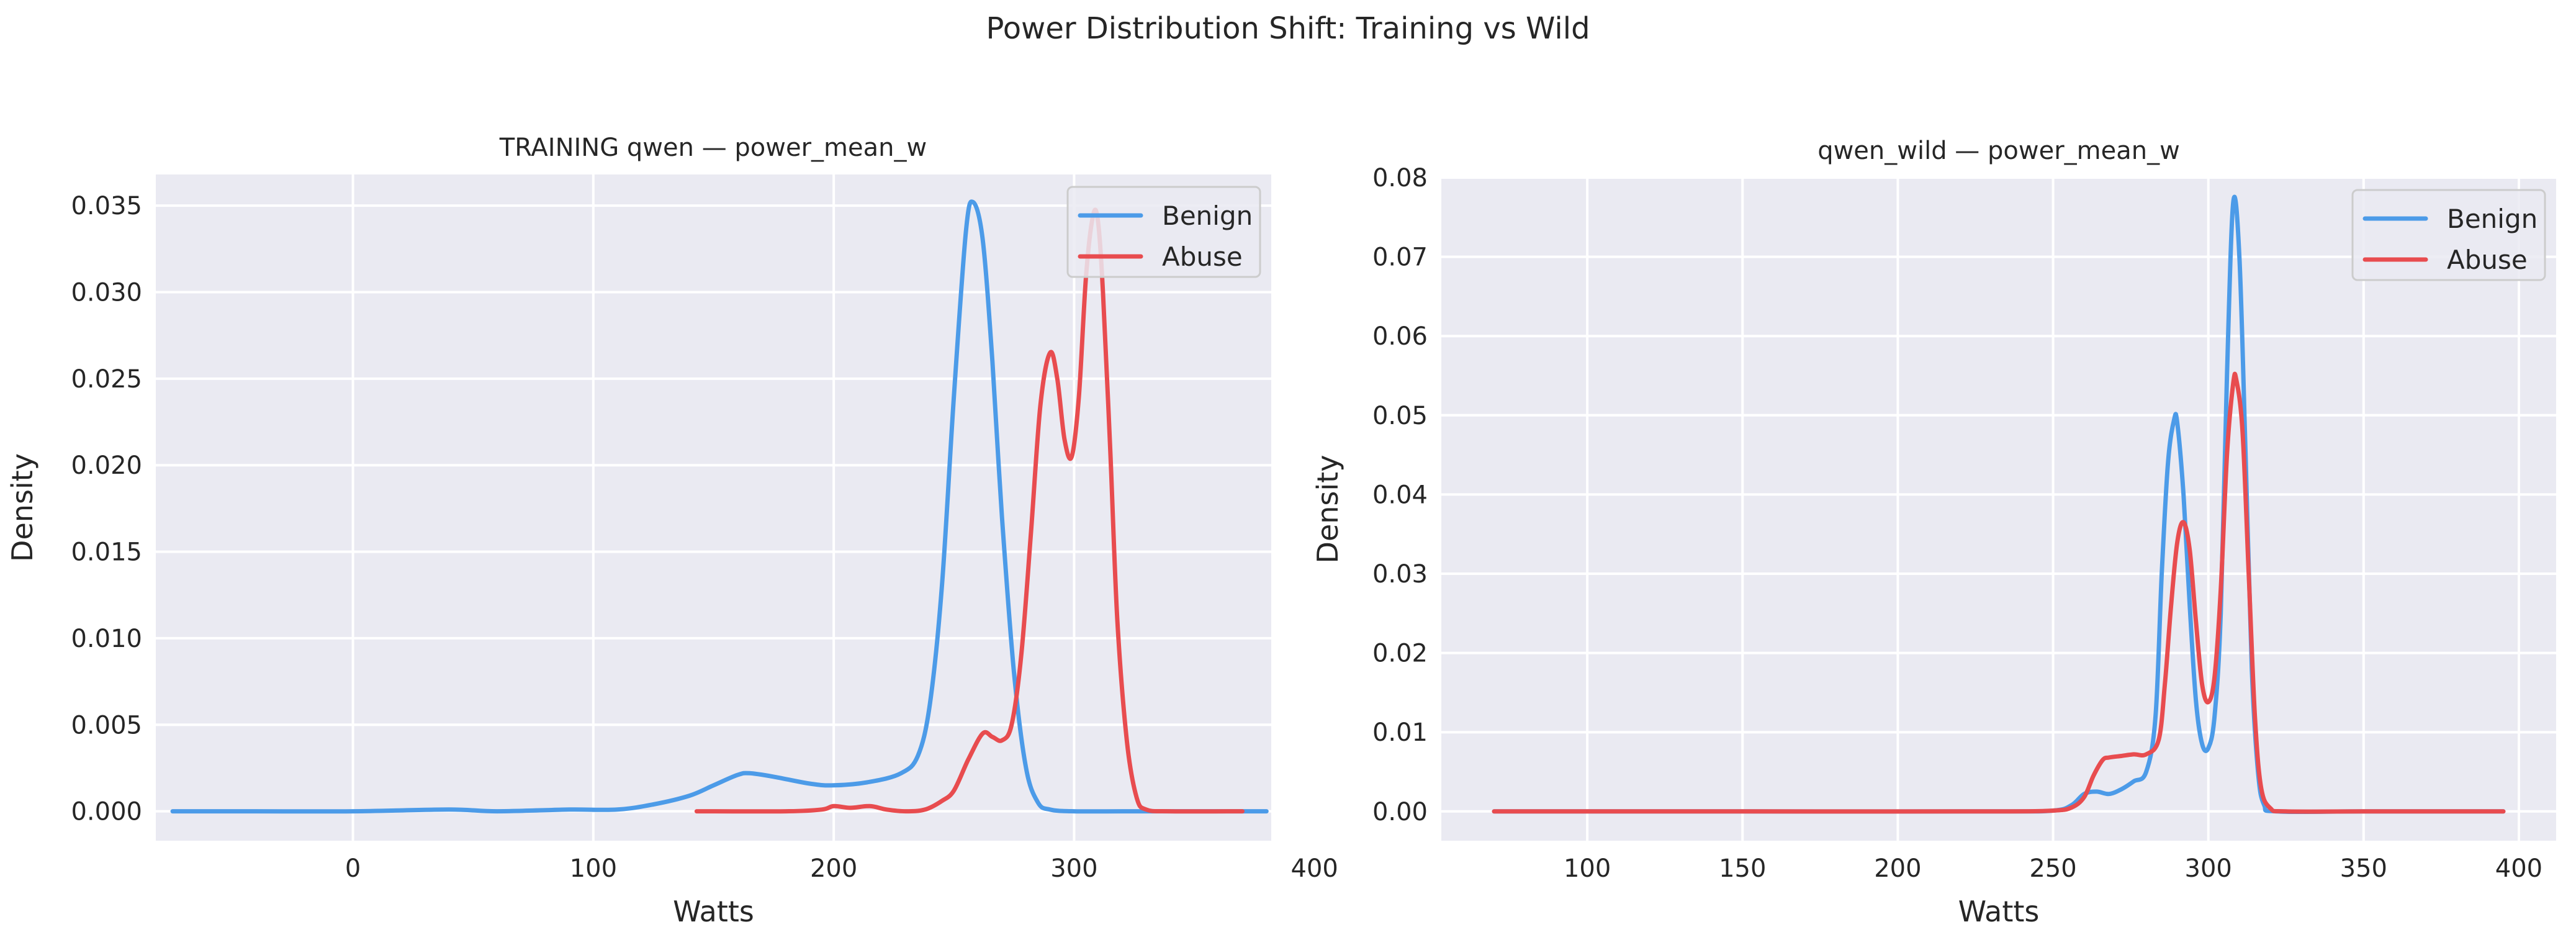 The image size is (2576, 950). What do you see at coordinates (713, 147) in the screenshot?
I see `subplot-title: TRAINING qwen — power_mean_w` at bounding box center [713, 147].